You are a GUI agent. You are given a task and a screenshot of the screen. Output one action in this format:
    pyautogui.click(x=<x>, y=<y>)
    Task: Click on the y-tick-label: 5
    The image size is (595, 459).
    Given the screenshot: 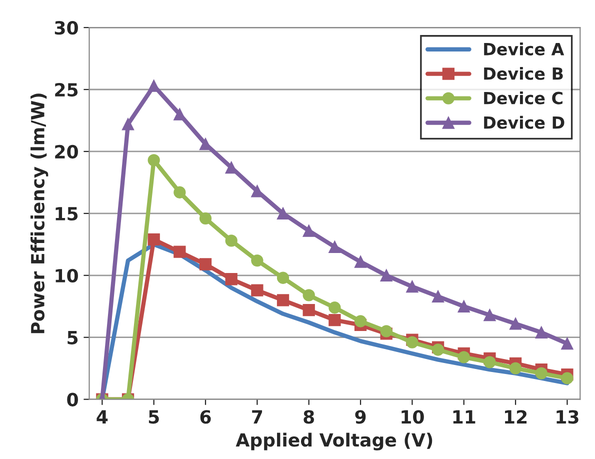 What is the action you would take?
    pyautogui.click(x=73, y=337)
    